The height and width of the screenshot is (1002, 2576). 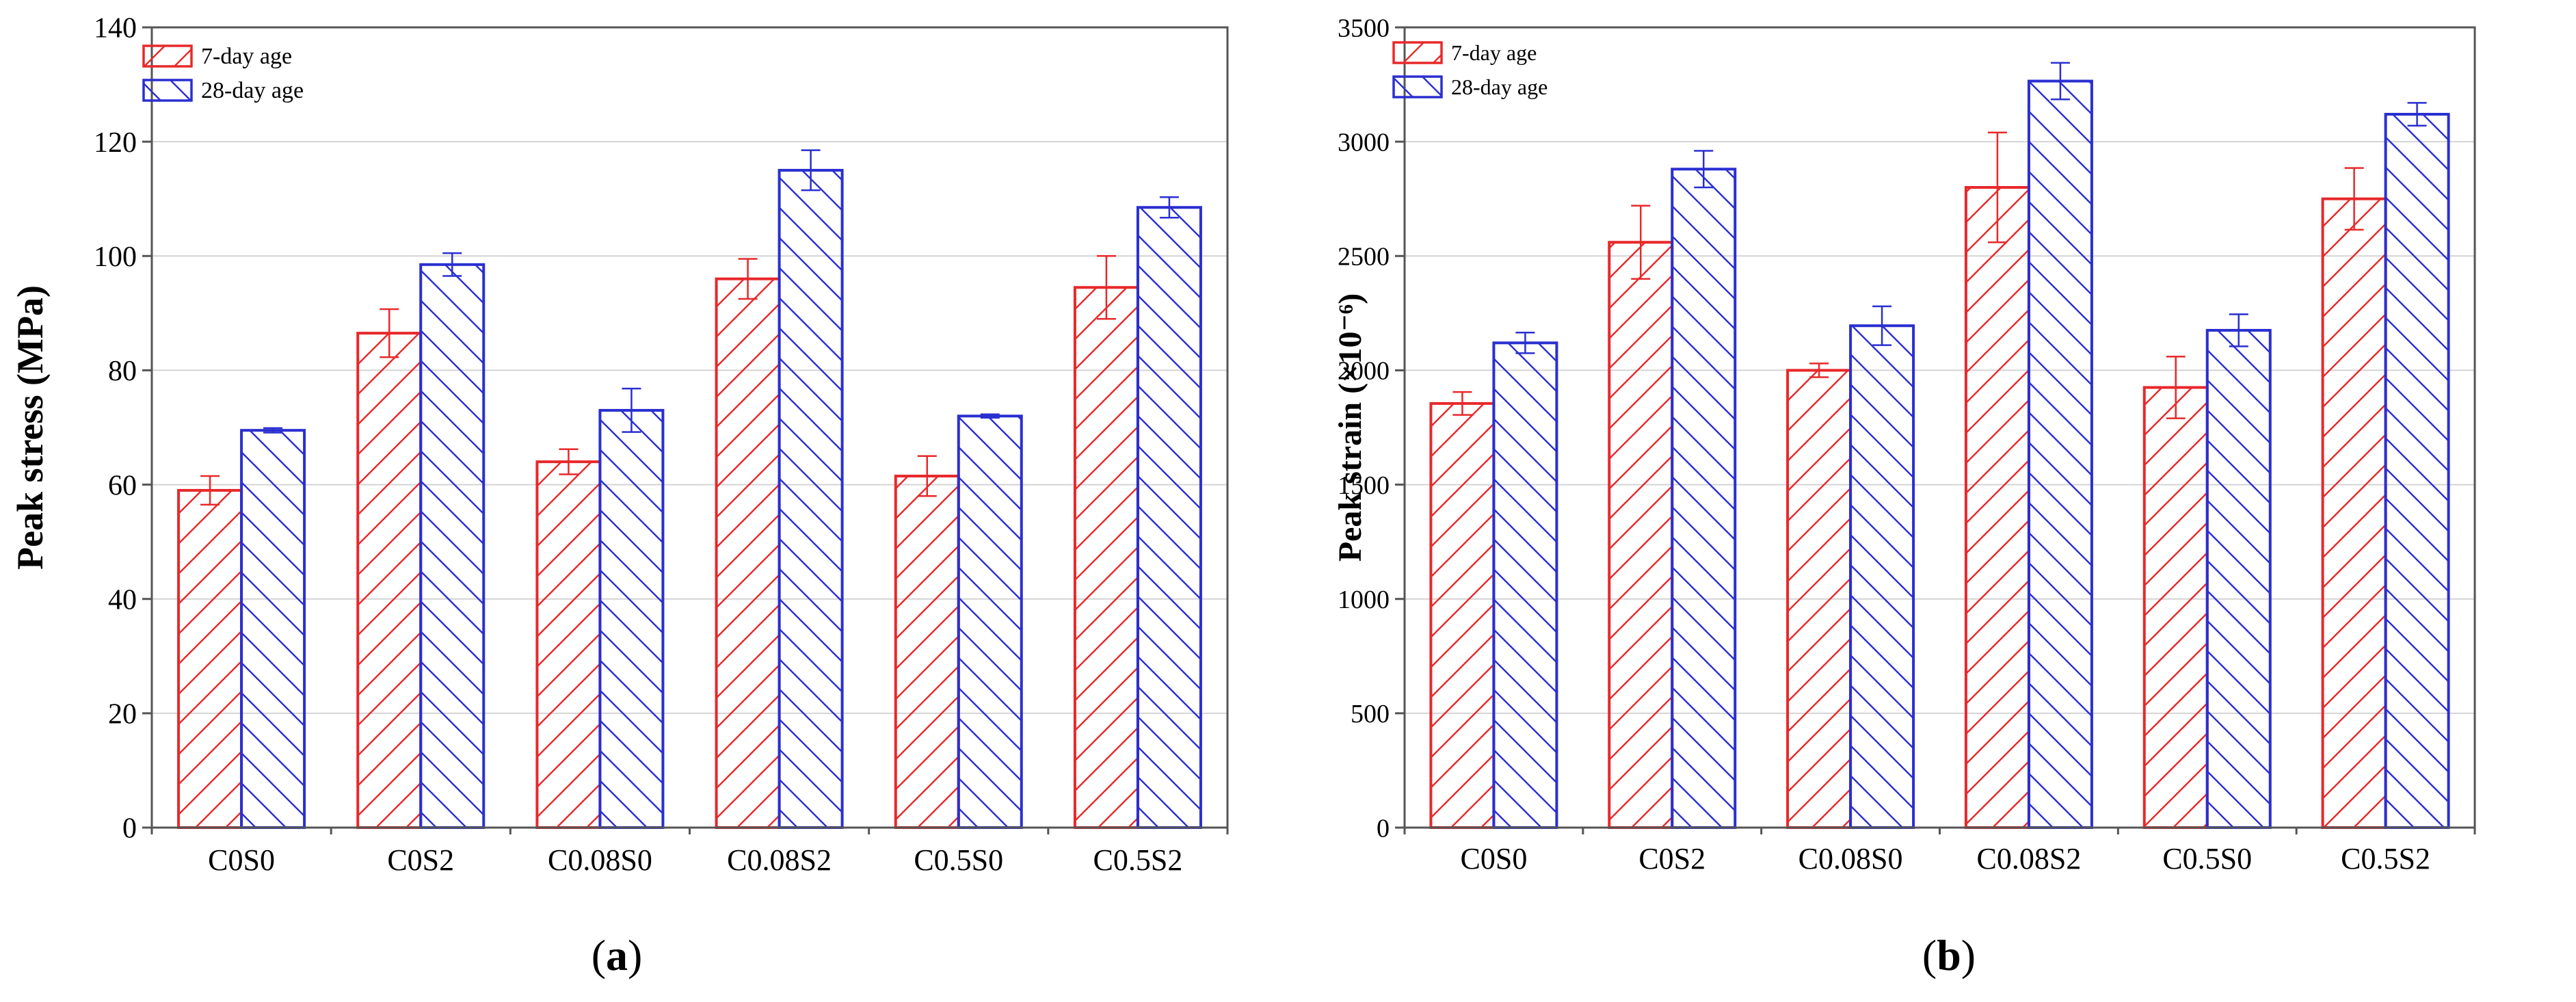 What do you see at coordinates (115, 143) in the screenshot?
I see `y-tick-label: 120` at bounding box center [115, 143].